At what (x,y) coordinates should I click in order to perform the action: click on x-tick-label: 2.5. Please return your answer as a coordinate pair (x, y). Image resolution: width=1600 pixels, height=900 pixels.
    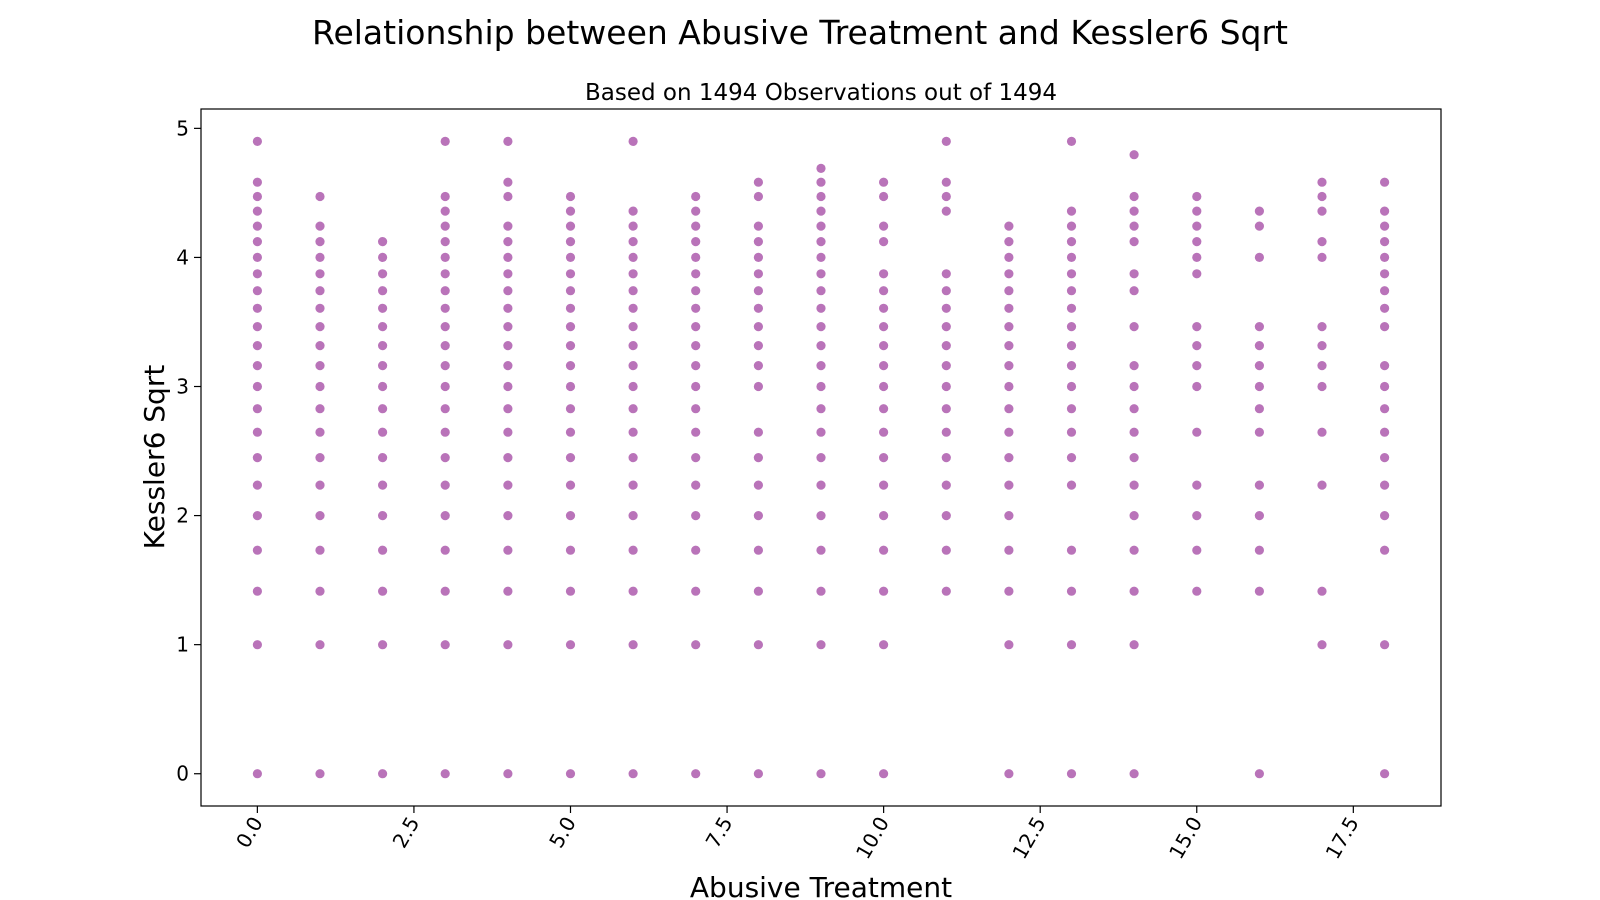
    Looking at the image, I should click on (406, 833).